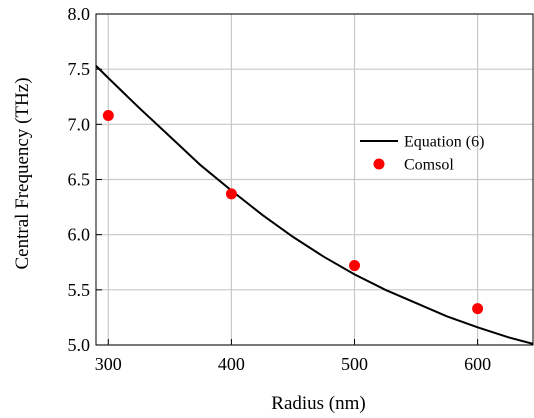  What do you see at coordinates (22, 173) in the screenshot?
I see `y-axis-label: Central Frequency (THz)` at bounding box center [22, 173].